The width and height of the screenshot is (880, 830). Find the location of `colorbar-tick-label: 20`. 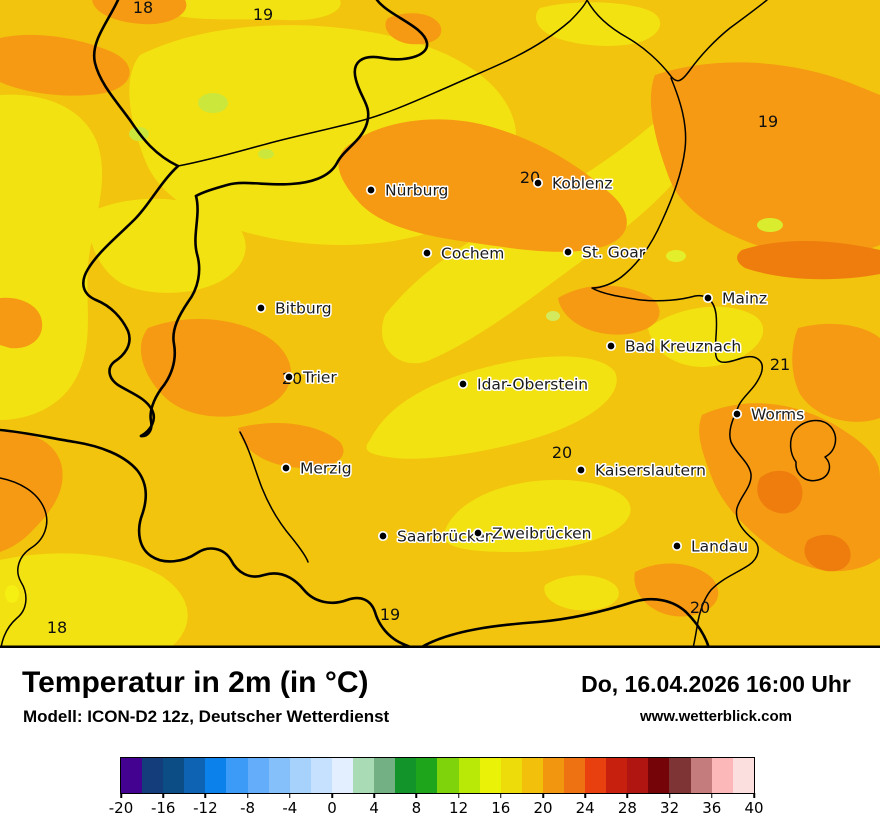

colorbar-tick-label: 20 is located at coordinates (543, 808).